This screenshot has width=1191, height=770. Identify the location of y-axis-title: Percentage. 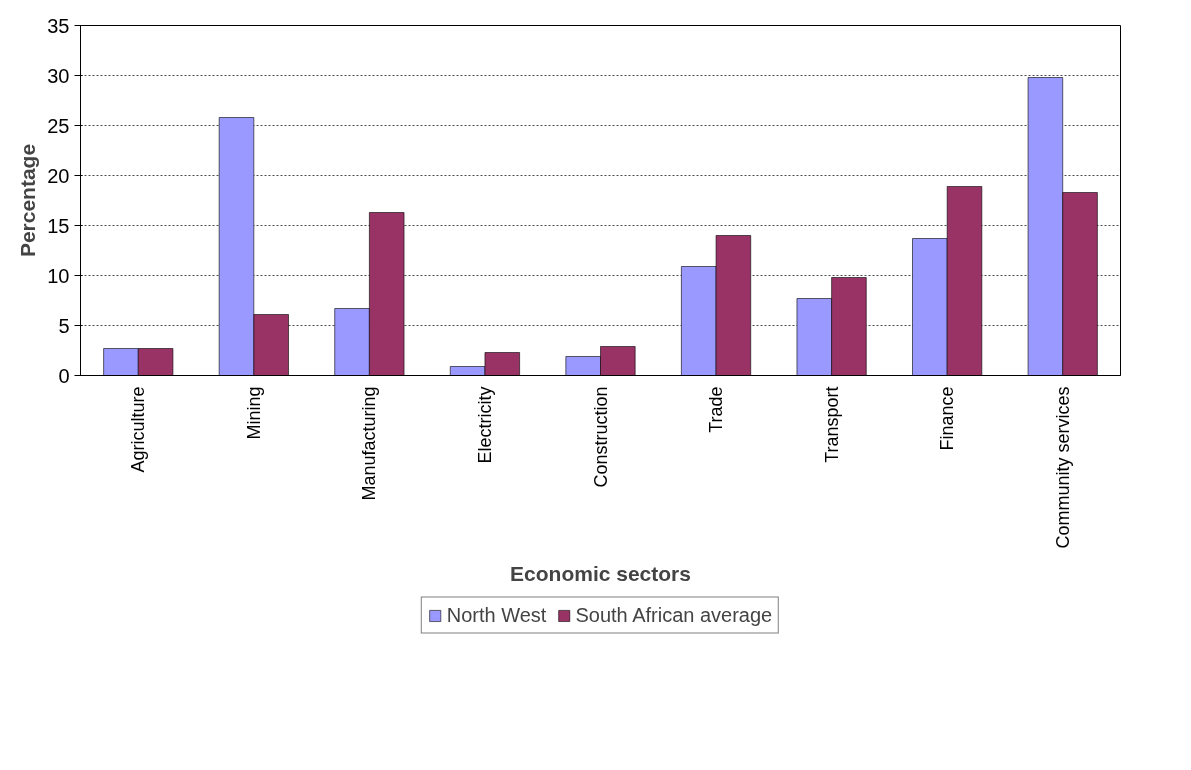
(28, 200).